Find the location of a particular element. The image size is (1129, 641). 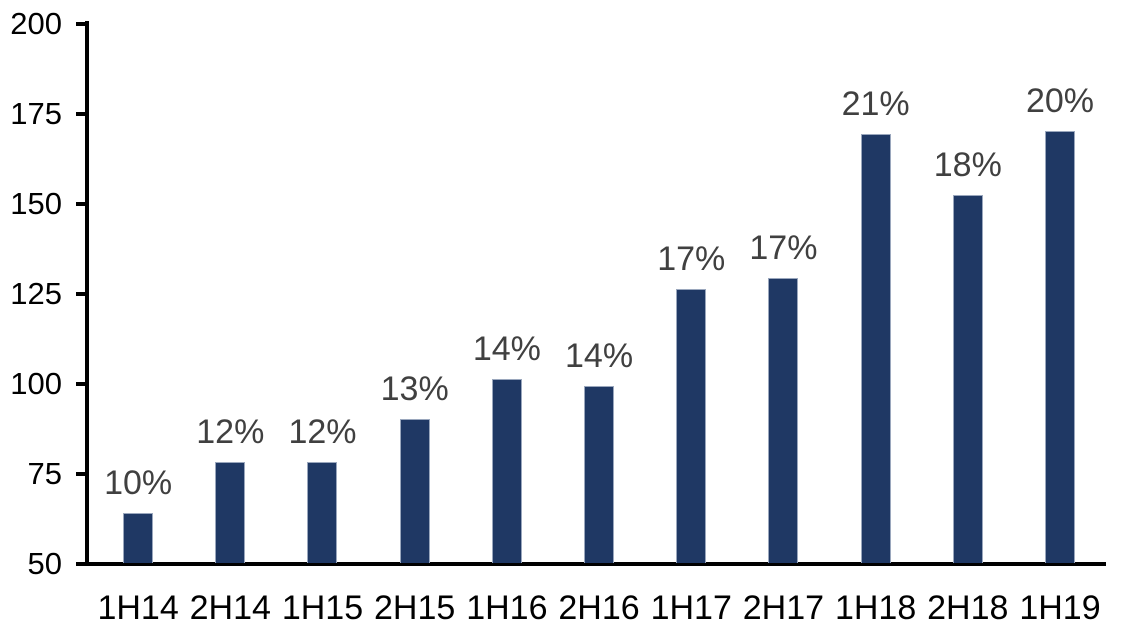

bar-value-label: 13% is located at coordinates (414, 388).